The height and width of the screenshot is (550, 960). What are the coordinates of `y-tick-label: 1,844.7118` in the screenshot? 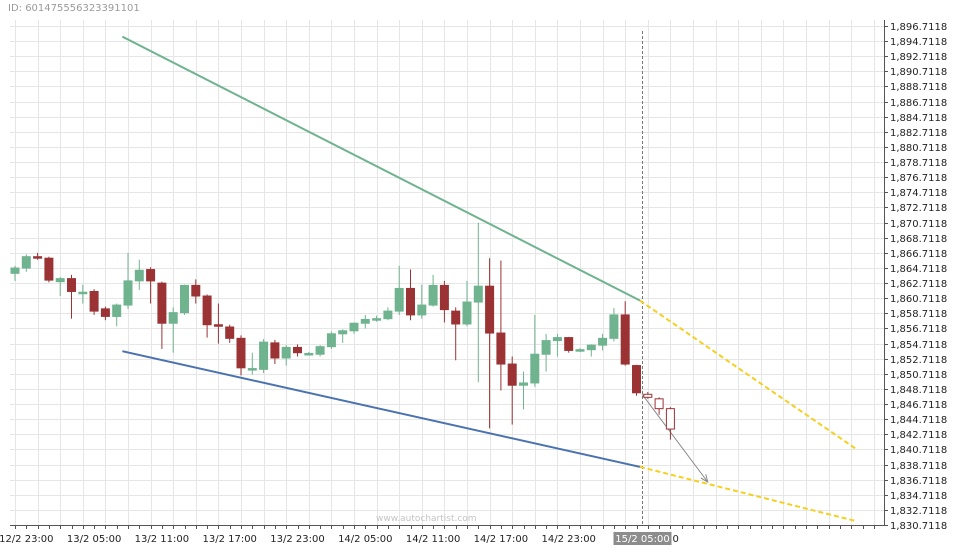 It's located at (918, 420).